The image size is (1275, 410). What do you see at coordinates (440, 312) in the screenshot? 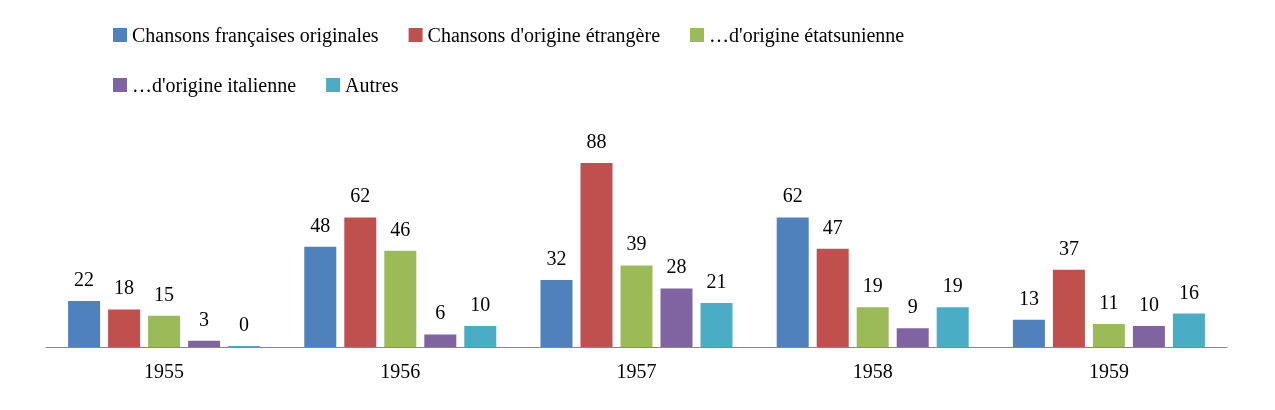
I see `data-label: 6` at bounding box center [440, 312].